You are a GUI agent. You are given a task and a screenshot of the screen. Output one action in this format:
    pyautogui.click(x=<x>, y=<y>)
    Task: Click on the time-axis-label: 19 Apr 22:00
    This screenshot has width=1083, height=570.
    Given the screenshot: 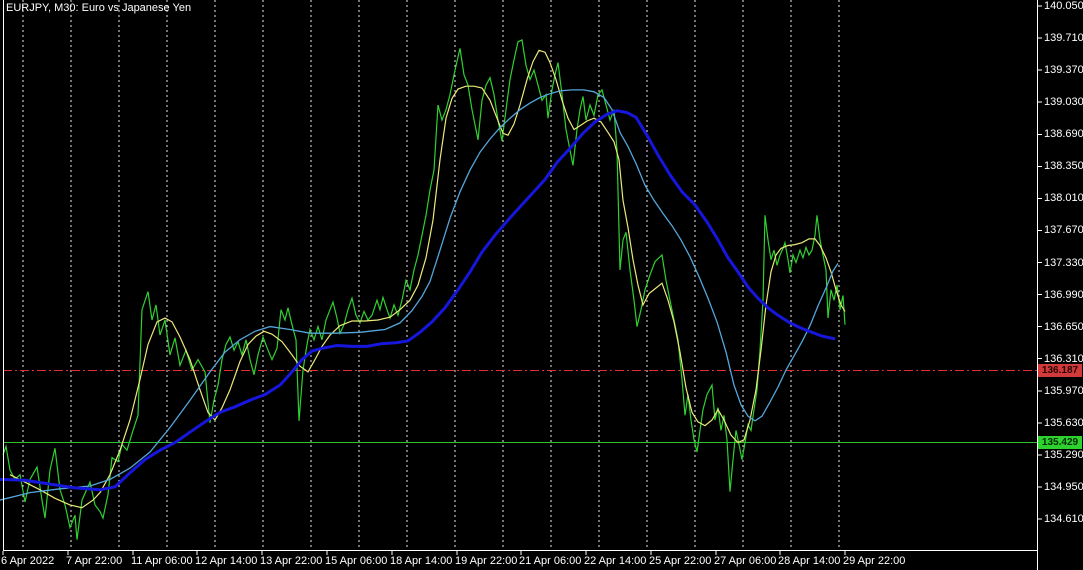 What is the action you would take?
    pyautogui.click(x=486, y=561)
    